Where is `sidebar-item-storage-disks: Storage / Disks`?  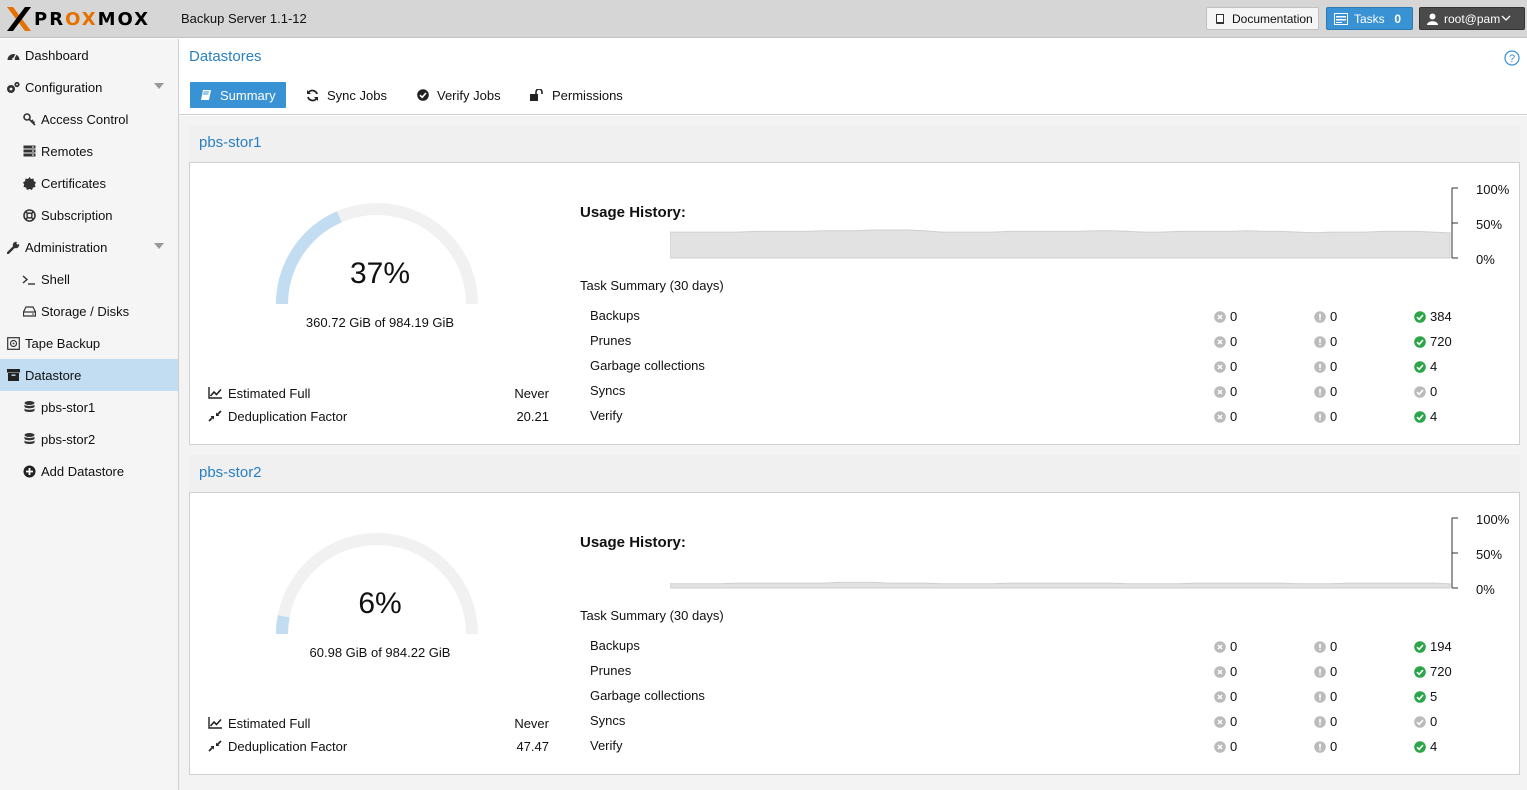
sidebar-item-storage-disks: Storage / Disks is located at coordinates (89, 311).